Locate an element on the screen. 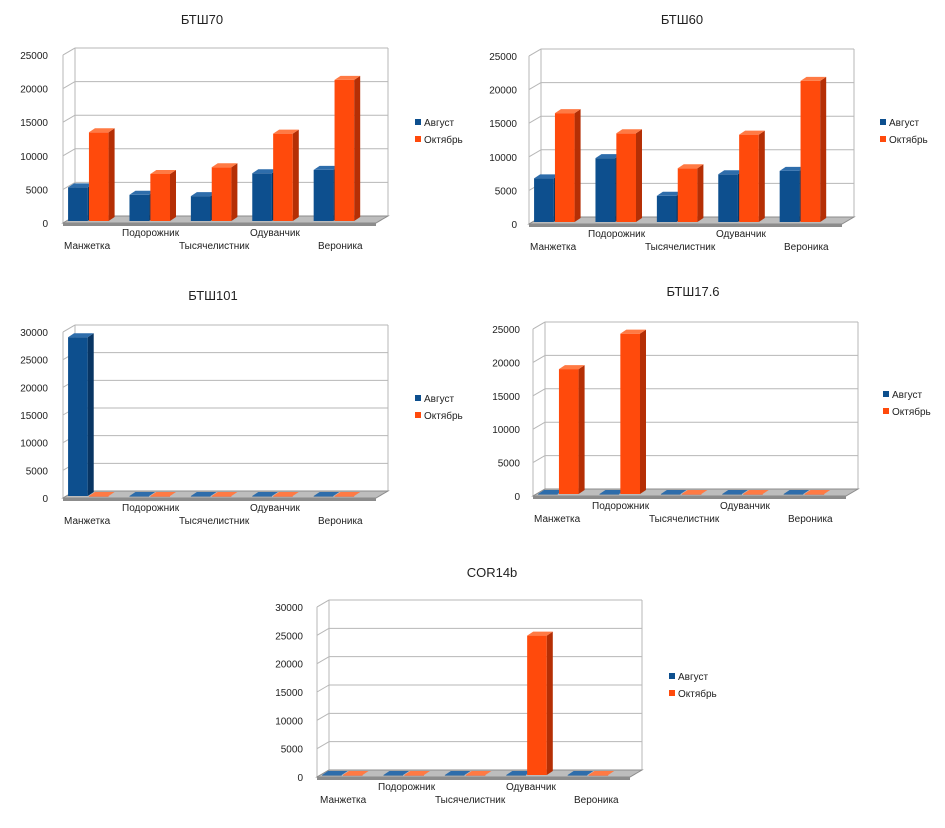  x-category-label: Подорожник is located at coordinates (151, 233).